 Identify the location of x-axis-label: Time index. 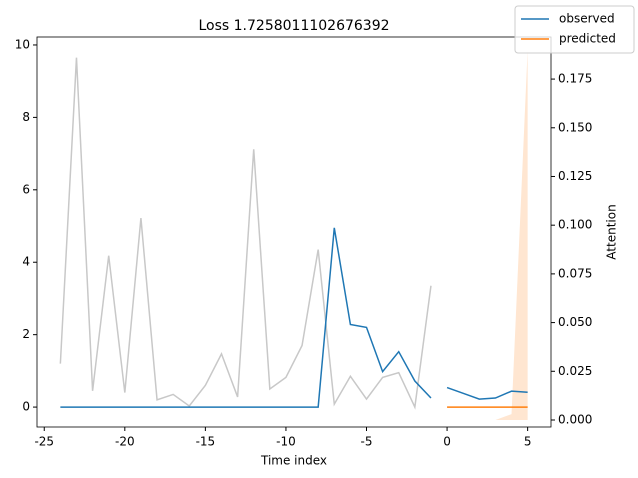
(293, 461).